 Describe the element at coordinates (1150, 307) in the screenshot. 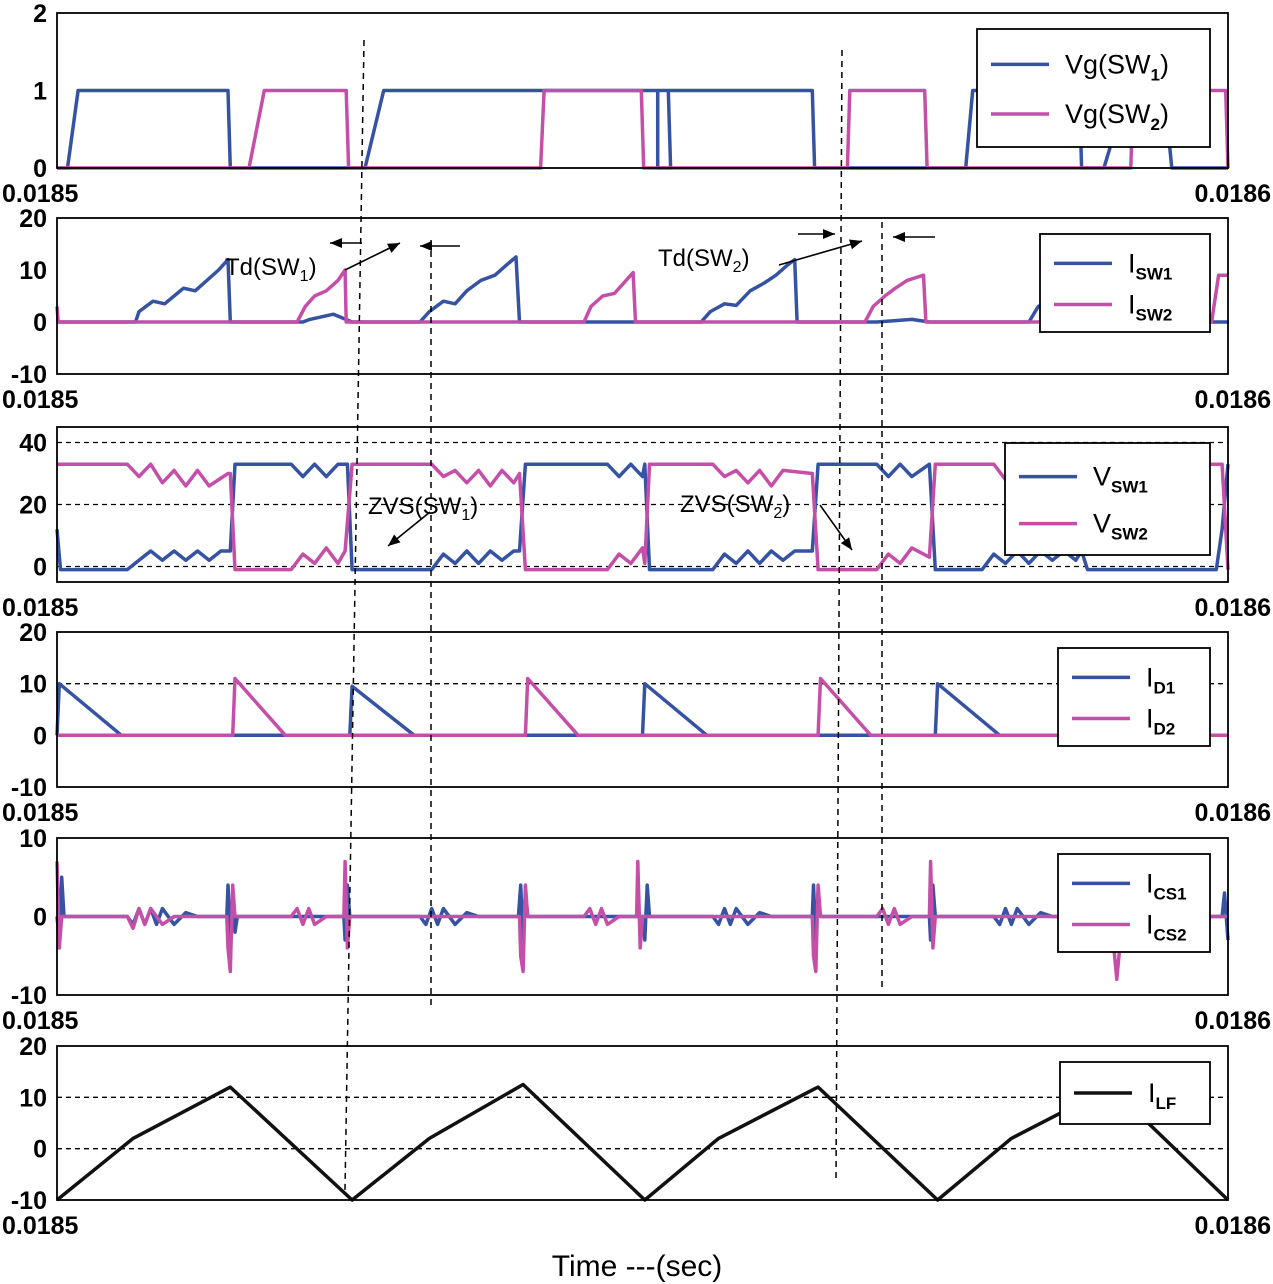

I see `legend-label: ISW2` at that location.